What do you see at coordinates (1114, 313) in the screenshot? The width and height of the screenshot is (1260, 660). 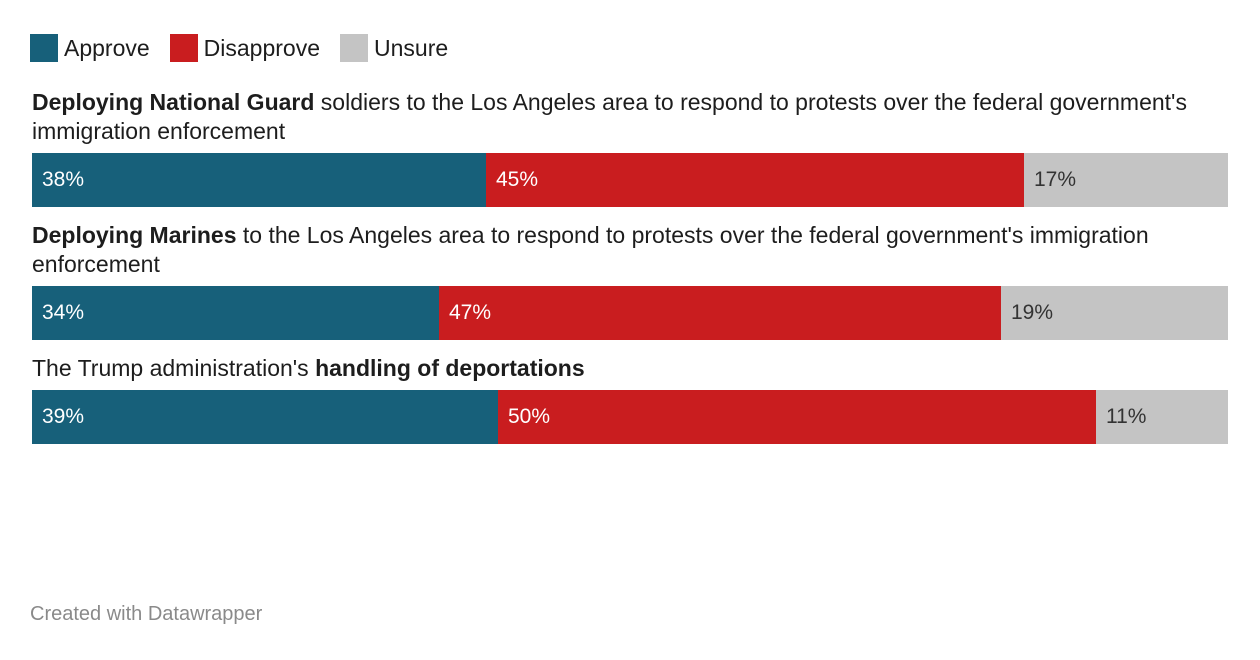 I see `bar-segment-unsure: 19%` at bounding box center [1114, 313].